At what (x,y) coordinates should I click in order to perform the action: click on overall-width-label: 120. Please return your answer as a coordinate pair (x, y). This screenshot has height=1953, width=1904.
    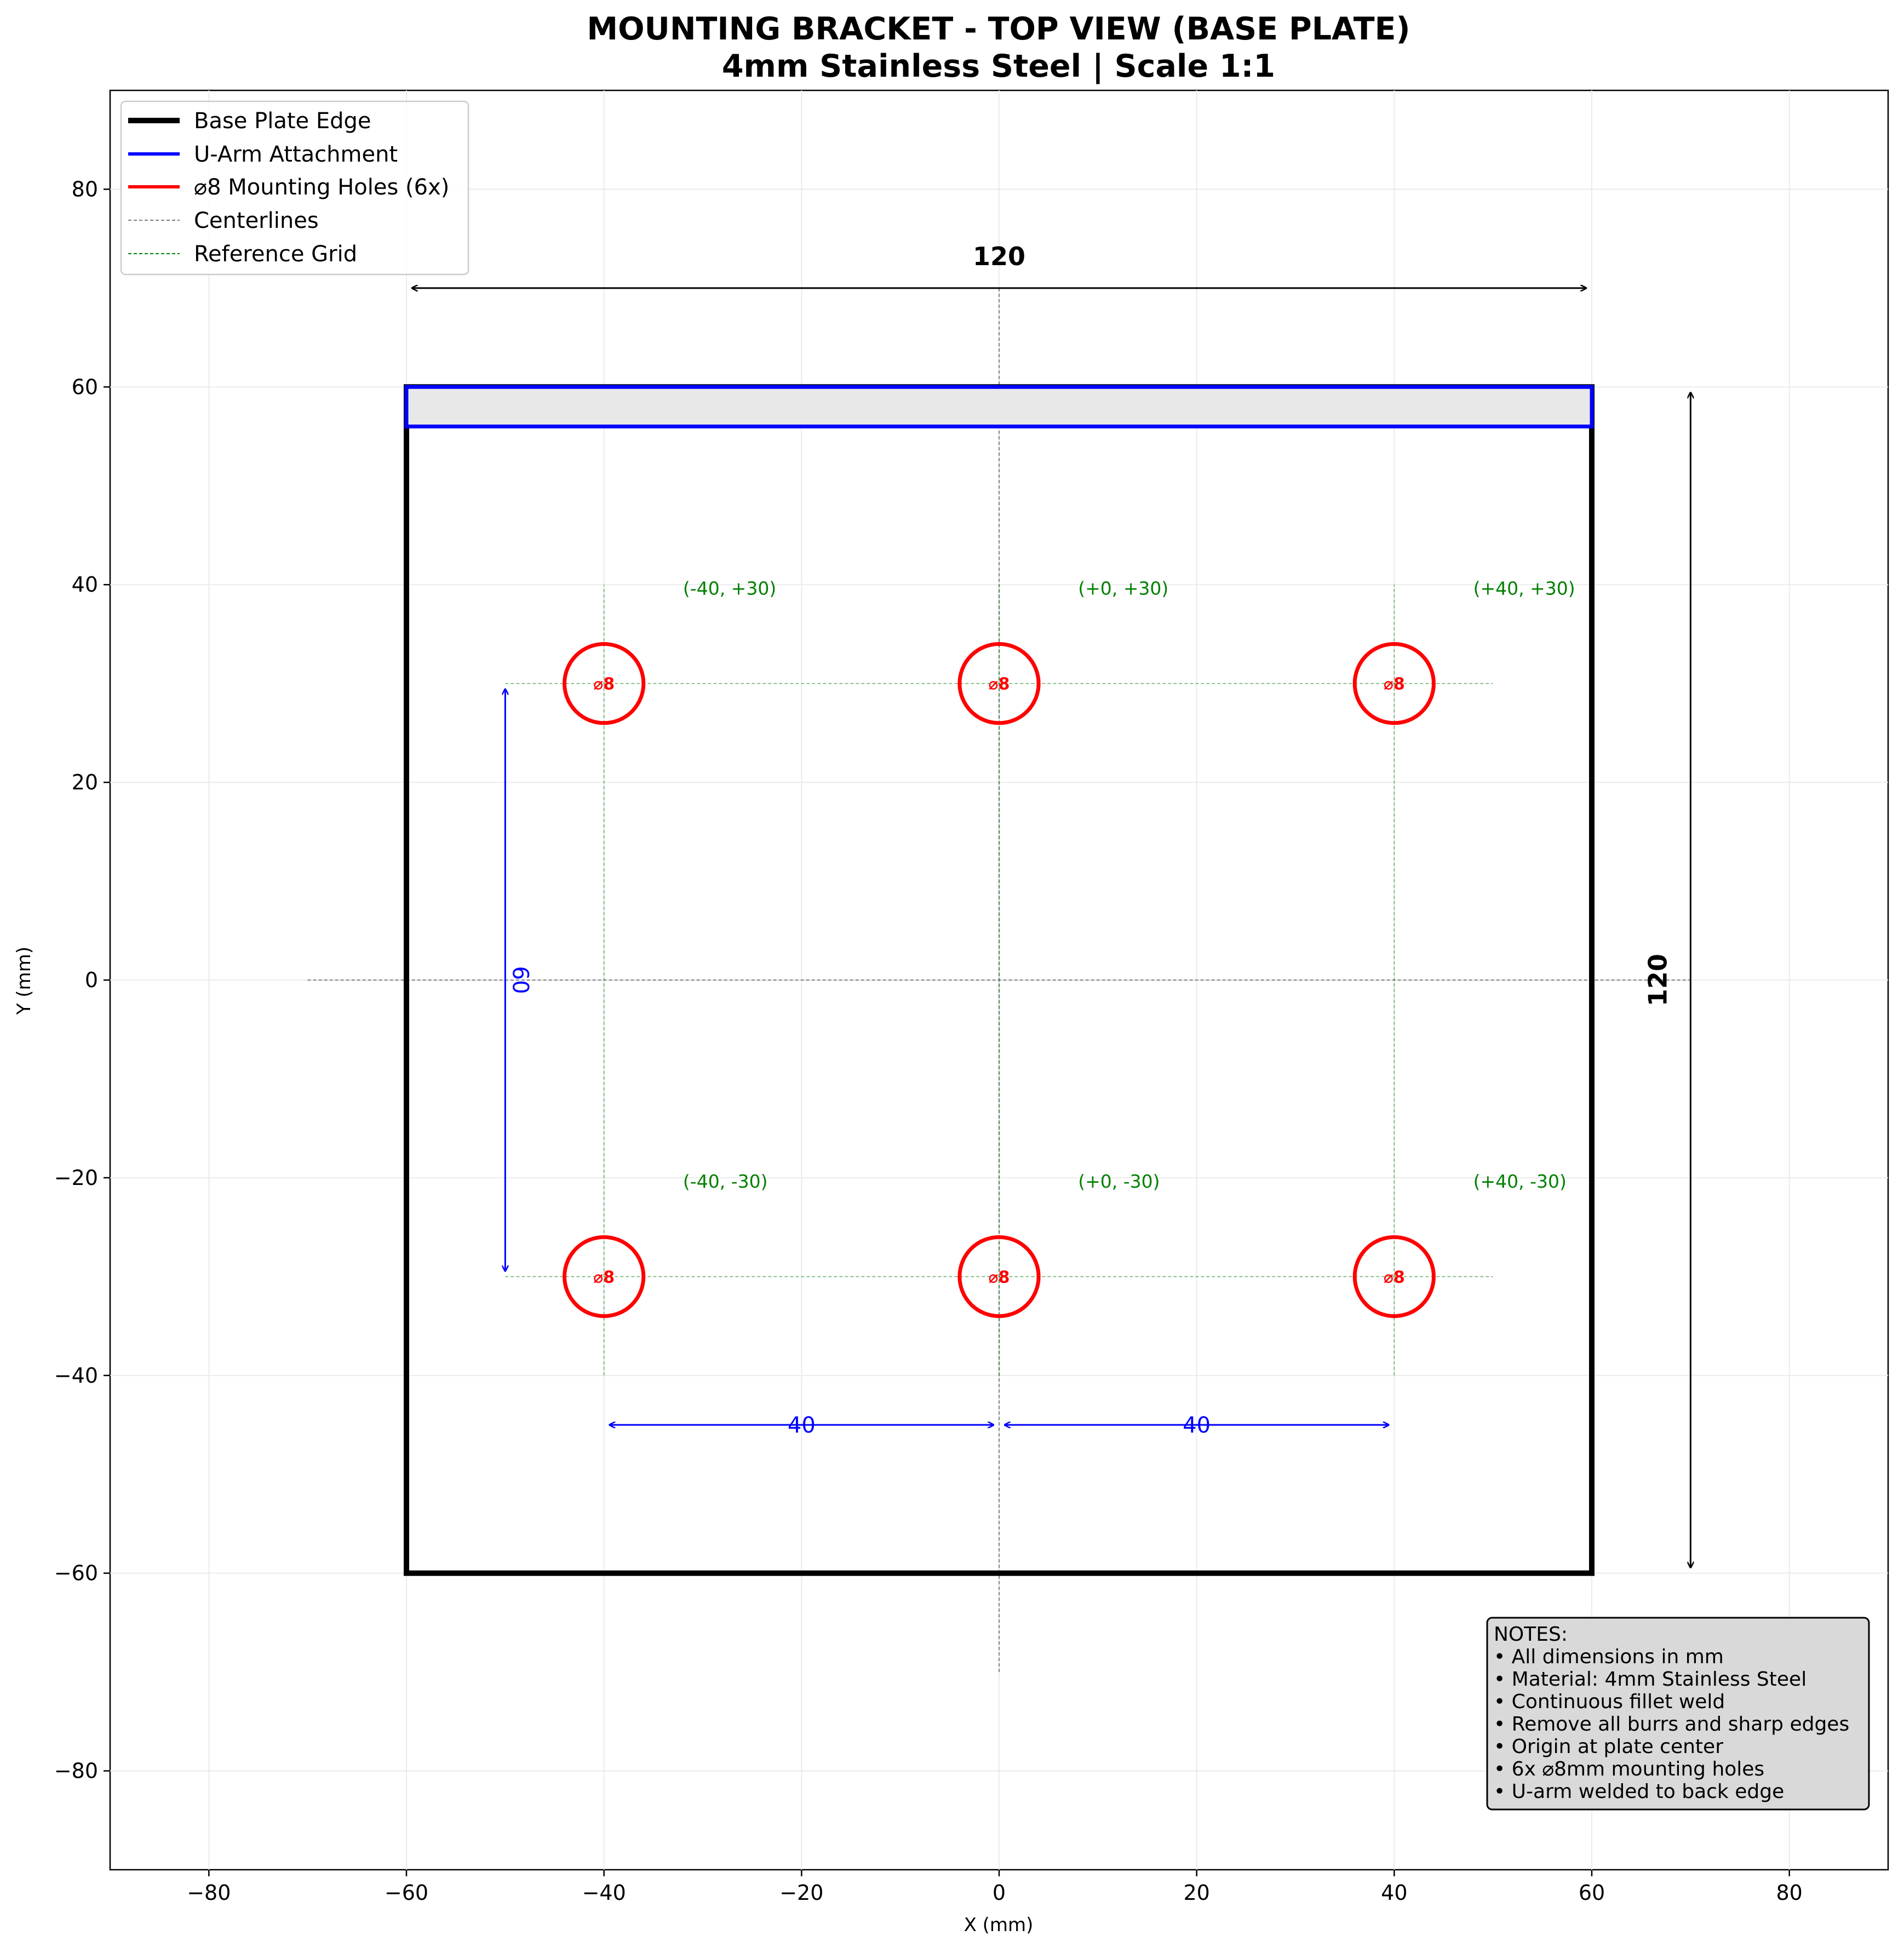
    Looking at the image, I should click on (999, 256).